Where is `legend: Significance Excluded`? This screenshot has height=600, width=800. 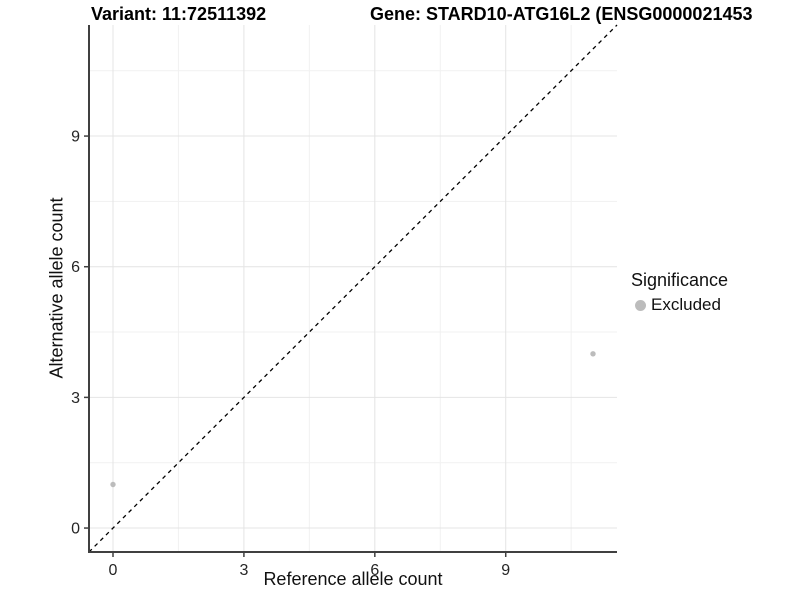 legend: Significance Excluded is located at coordinates (679, 292).